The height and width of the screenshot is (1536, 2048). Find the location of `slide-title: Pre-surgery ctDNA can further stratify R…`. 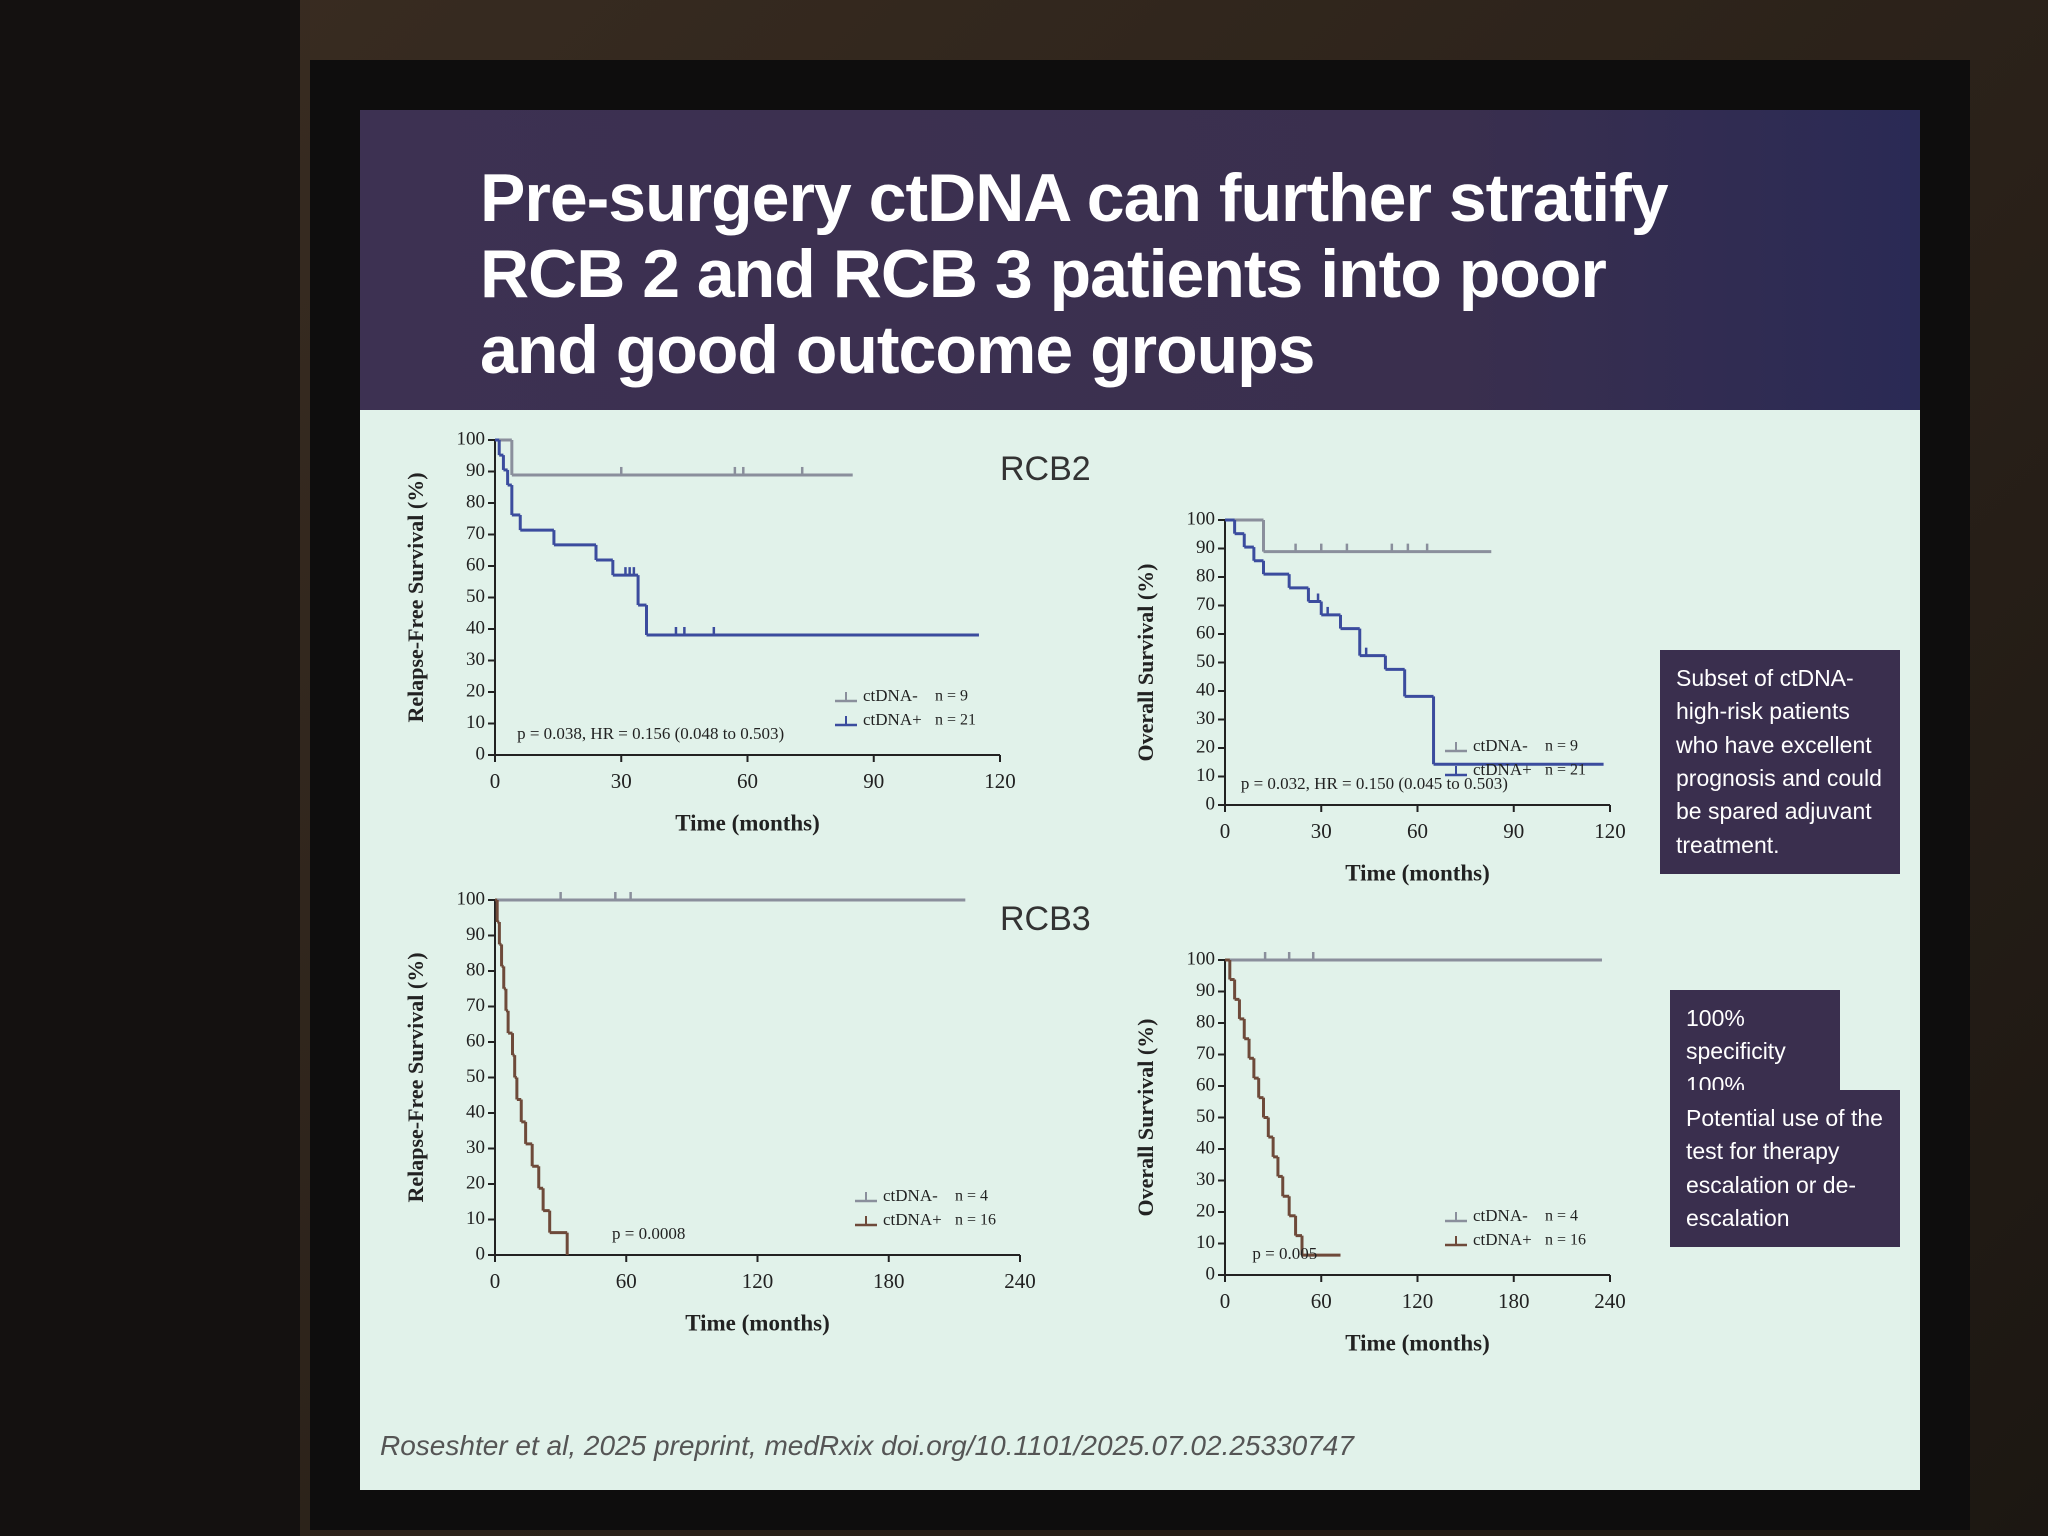

slide-title: Pre-surgery ctDNA can further stratify R… is located at coordinates (1074, 274).